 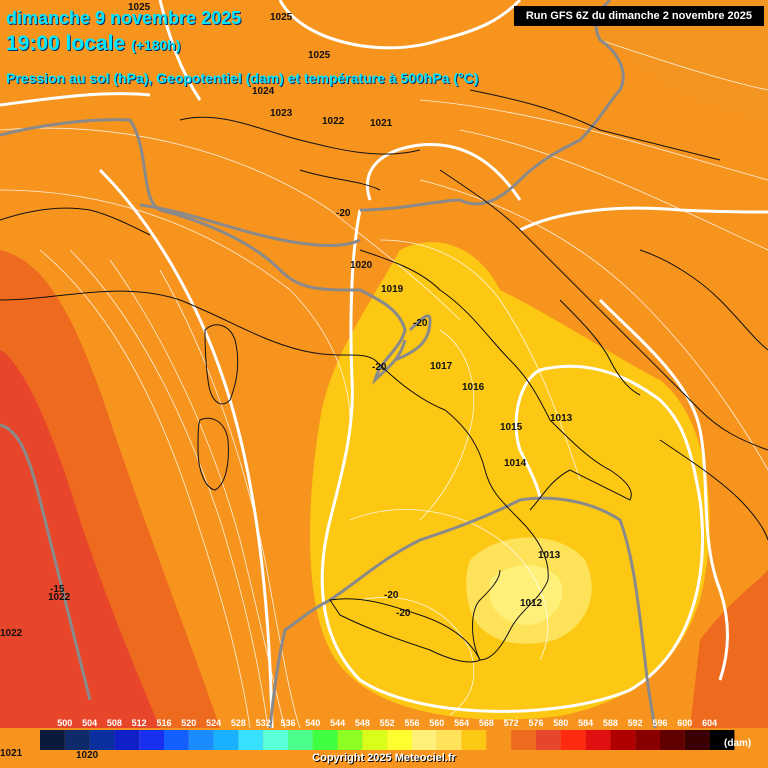 I want to click on legend-value: 524, so click(x=213, y=723).